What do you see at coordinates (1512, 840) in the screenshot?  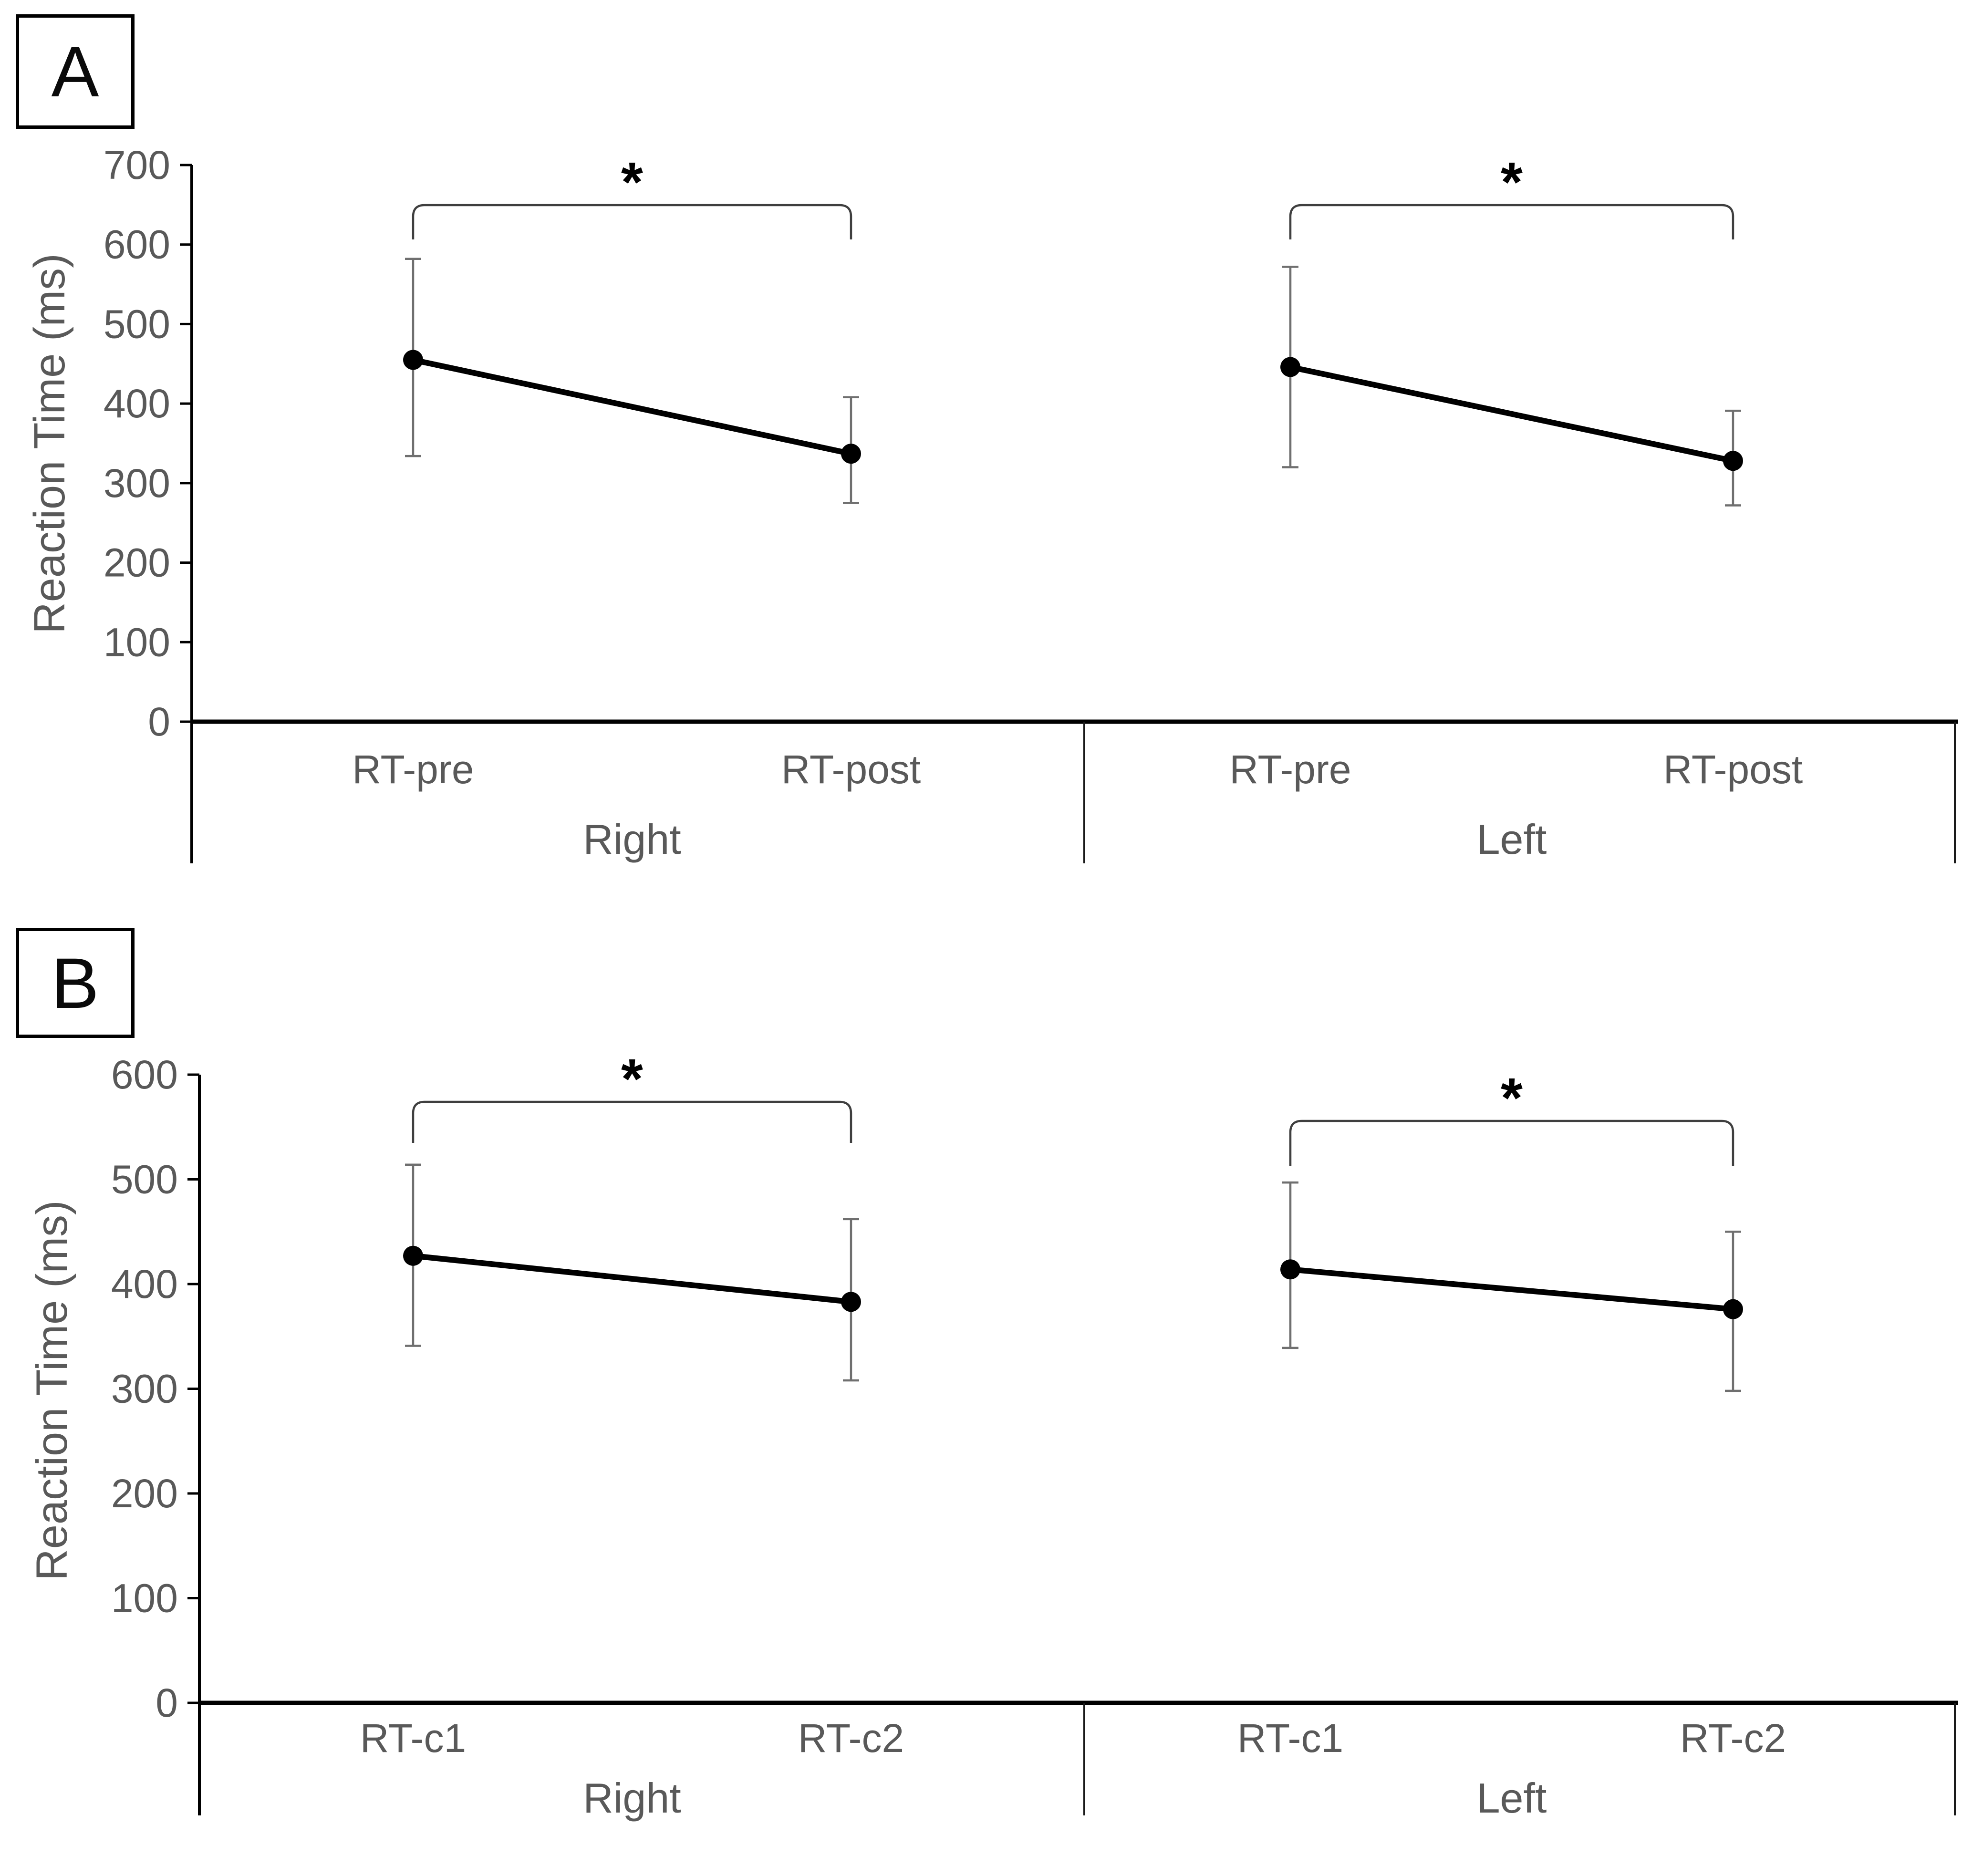 I see `x-group-label-A-Left: Left` at bounding box center [1512, 840].